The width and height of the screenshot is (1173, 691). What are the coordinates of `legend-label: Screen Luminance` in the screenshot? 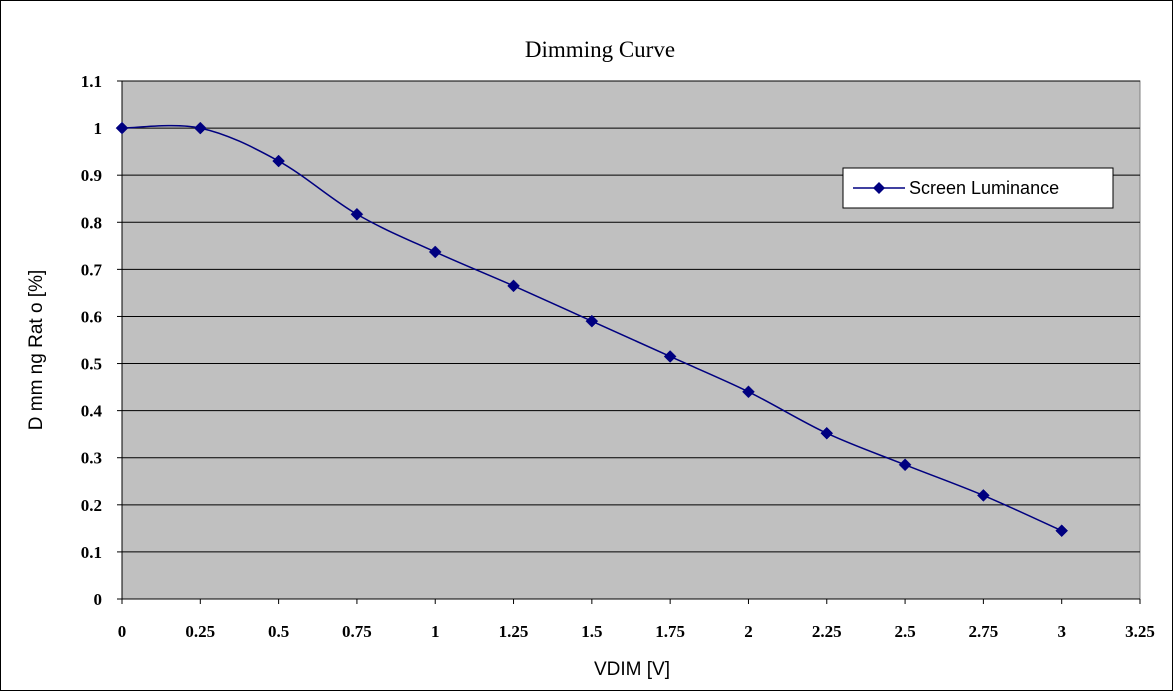 It's located at (984, 188).